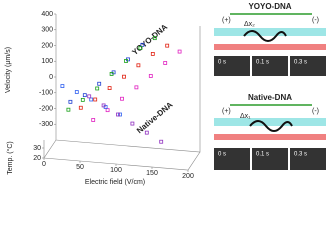 The image size is (328, 240). What do you see at coordinates (37, 158) in the screenshot?
I see `z-tick-label: 20` at bounding box center [37, 158].